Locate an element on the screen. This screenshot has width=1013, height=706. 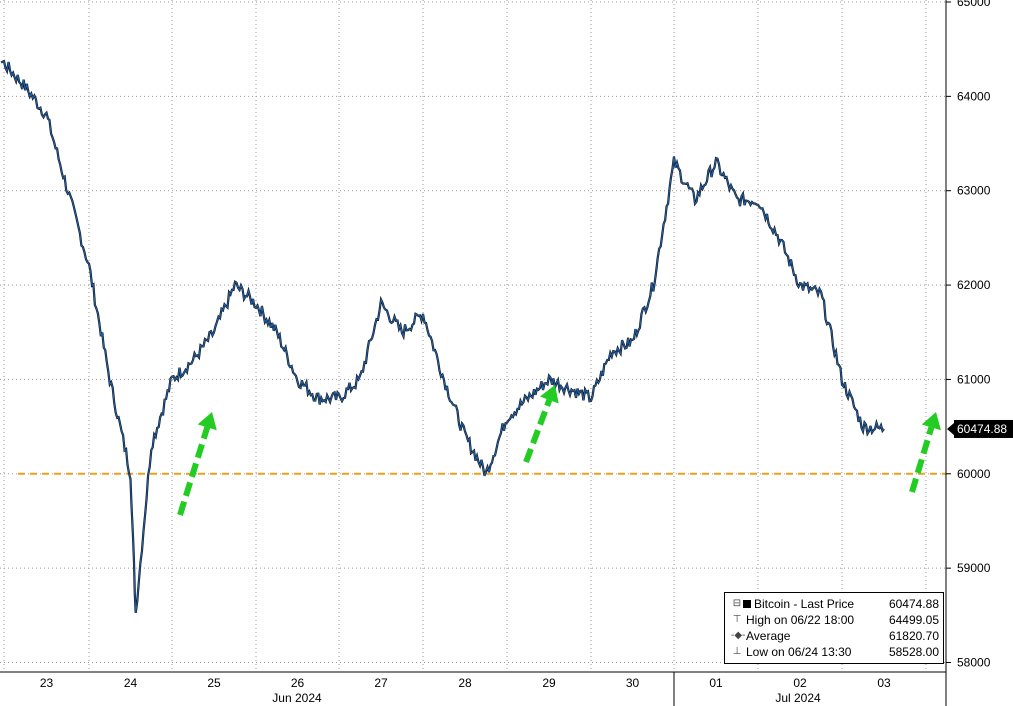
square-icon: ⊟ is located at coordinates (737, 603).